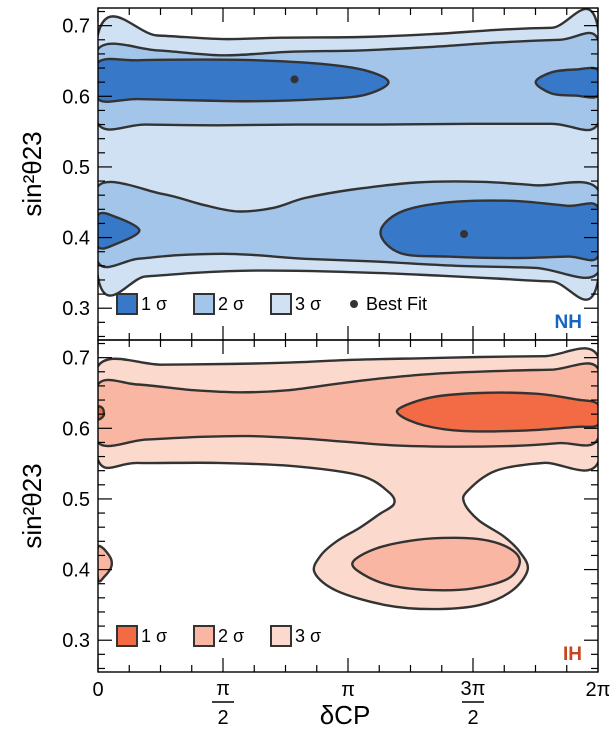 Image resolution: width=616 pixels, height=737 pixels. I want to click on ih-y-axis-title: sin²θ23, so click(32, 505).